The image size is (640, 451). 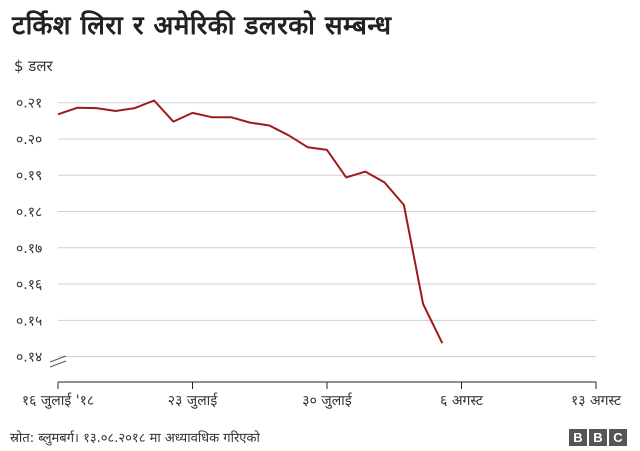 I want to click on x-tick-label: १६ जुलाई '१८, so click(x=58, y=400).